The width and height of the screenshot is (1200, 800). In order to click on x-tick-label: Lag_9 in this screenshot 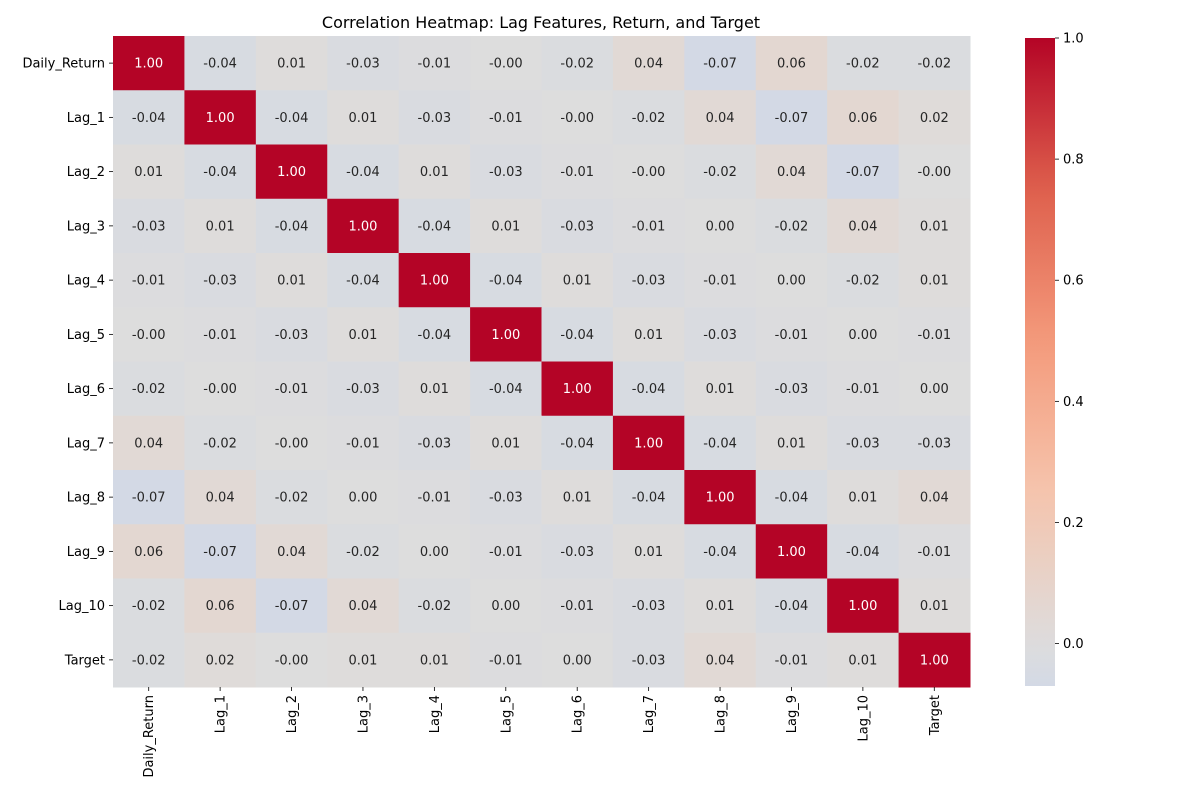, I will do `click(792, 714)`.